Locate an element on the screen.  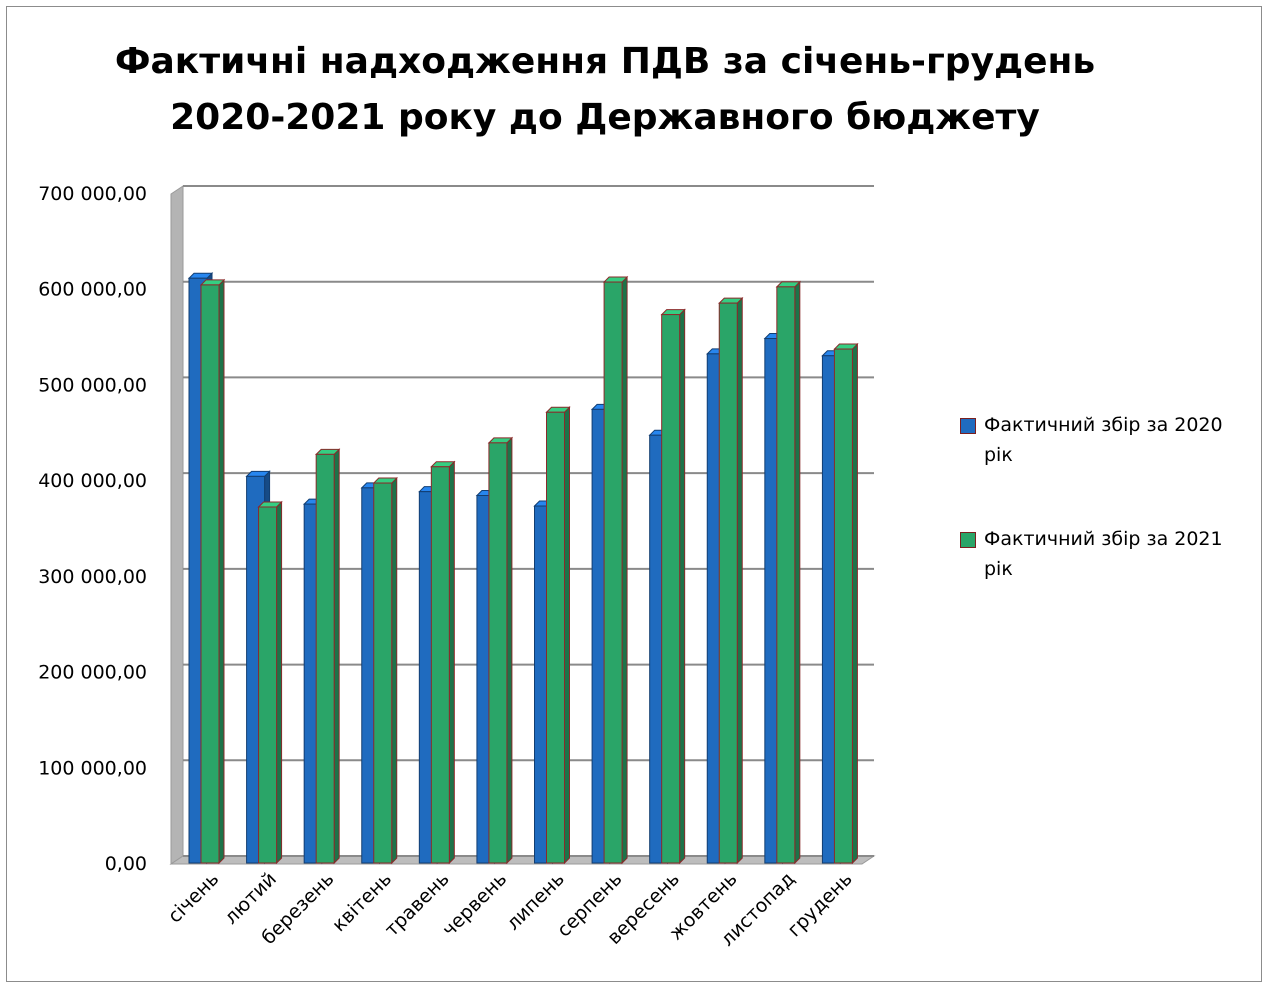
legend-label-2020: Фактичний збір за 2020 рік is located at coordinates (1103, 440).